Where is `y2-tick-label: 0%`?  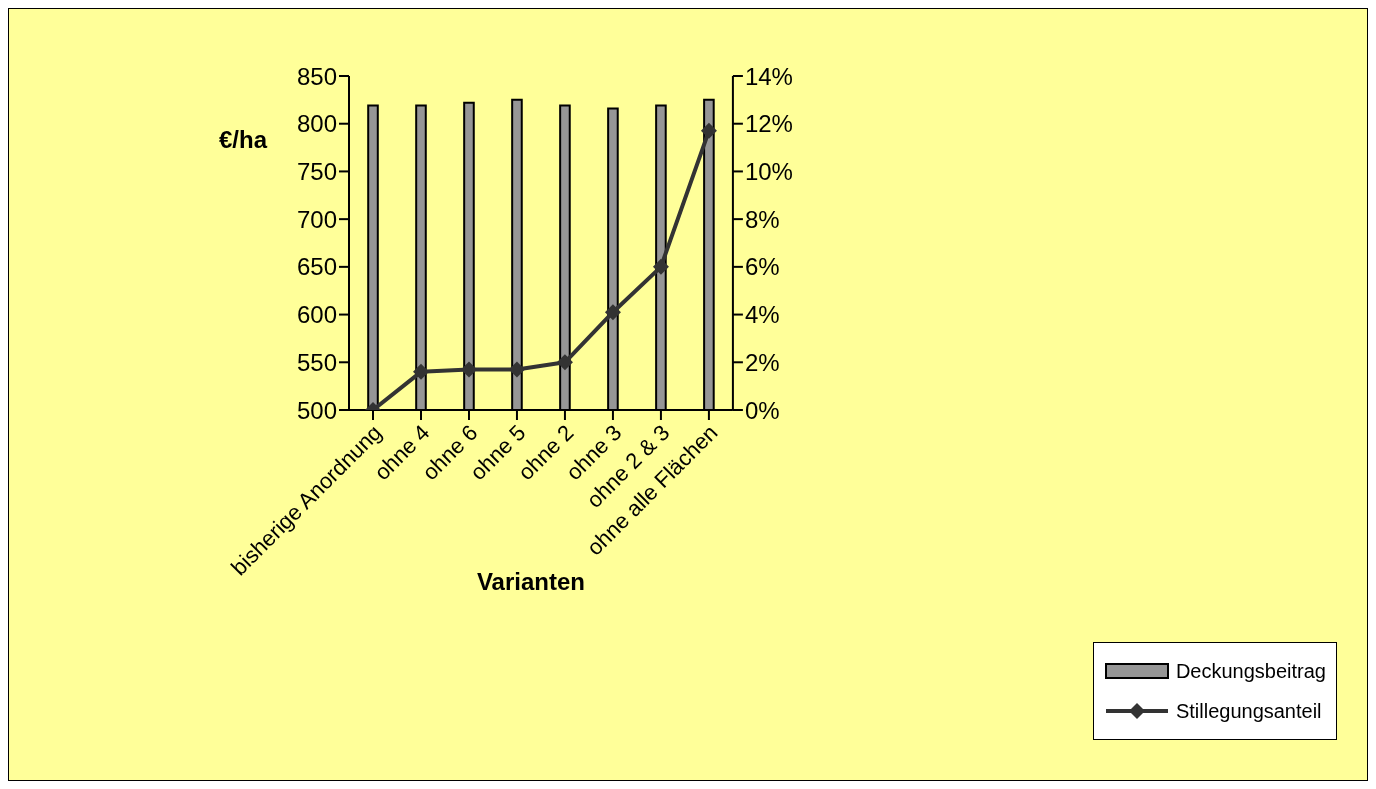
y2-tick-label: 0% is located at coordinates (762, 410).